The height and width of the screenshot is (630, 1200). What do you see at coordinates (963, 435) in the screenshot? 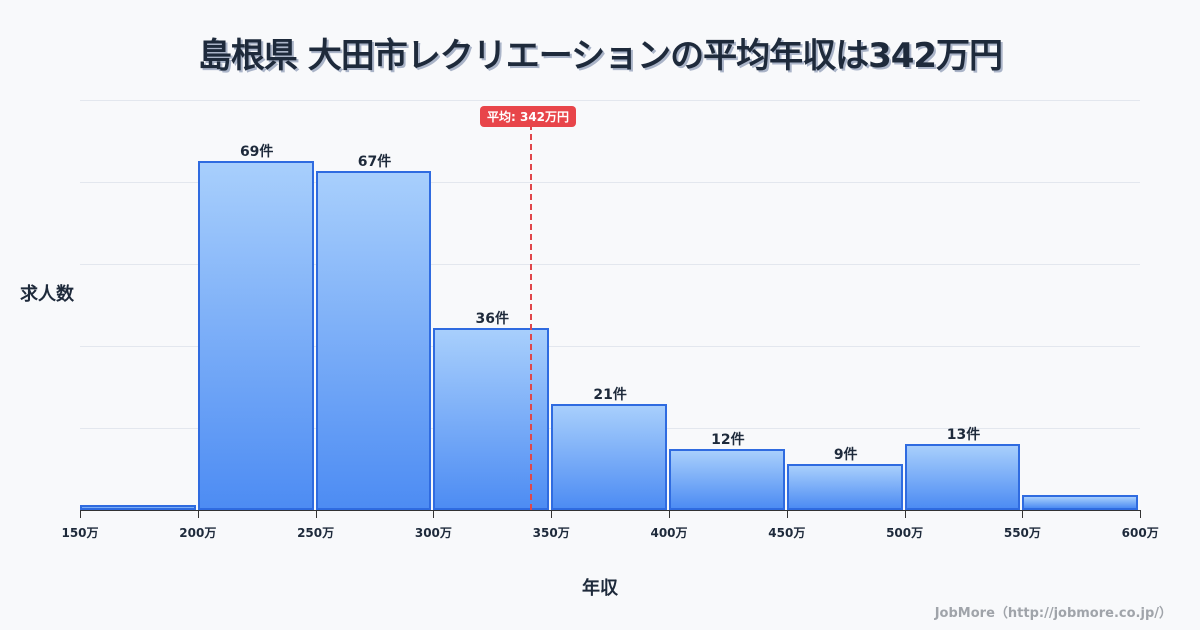
I see `bar-value-label: 13件` at bounding box center [963, 435].